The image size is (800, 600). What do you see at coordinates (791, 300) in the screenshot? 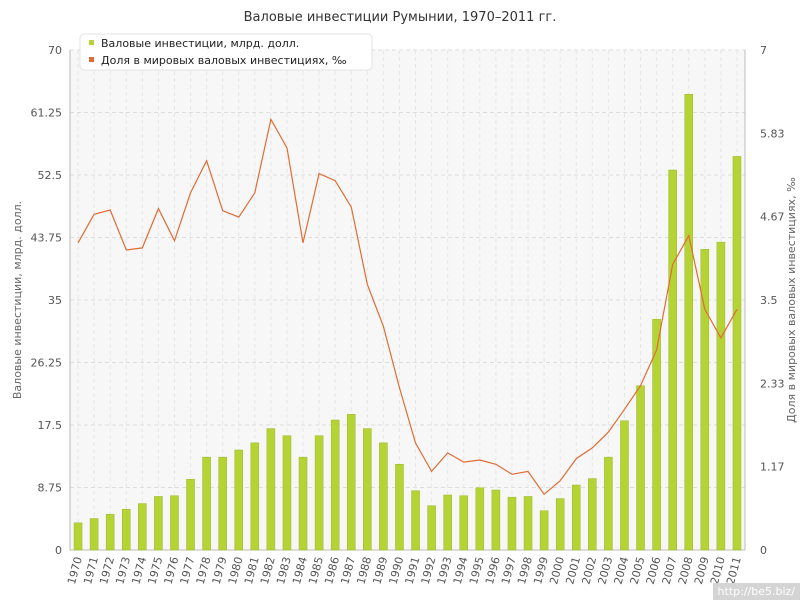
I see `y-axis-right-label: Доля в мировых валовых инвестициях, ‰` at bounding box center [791, 300].